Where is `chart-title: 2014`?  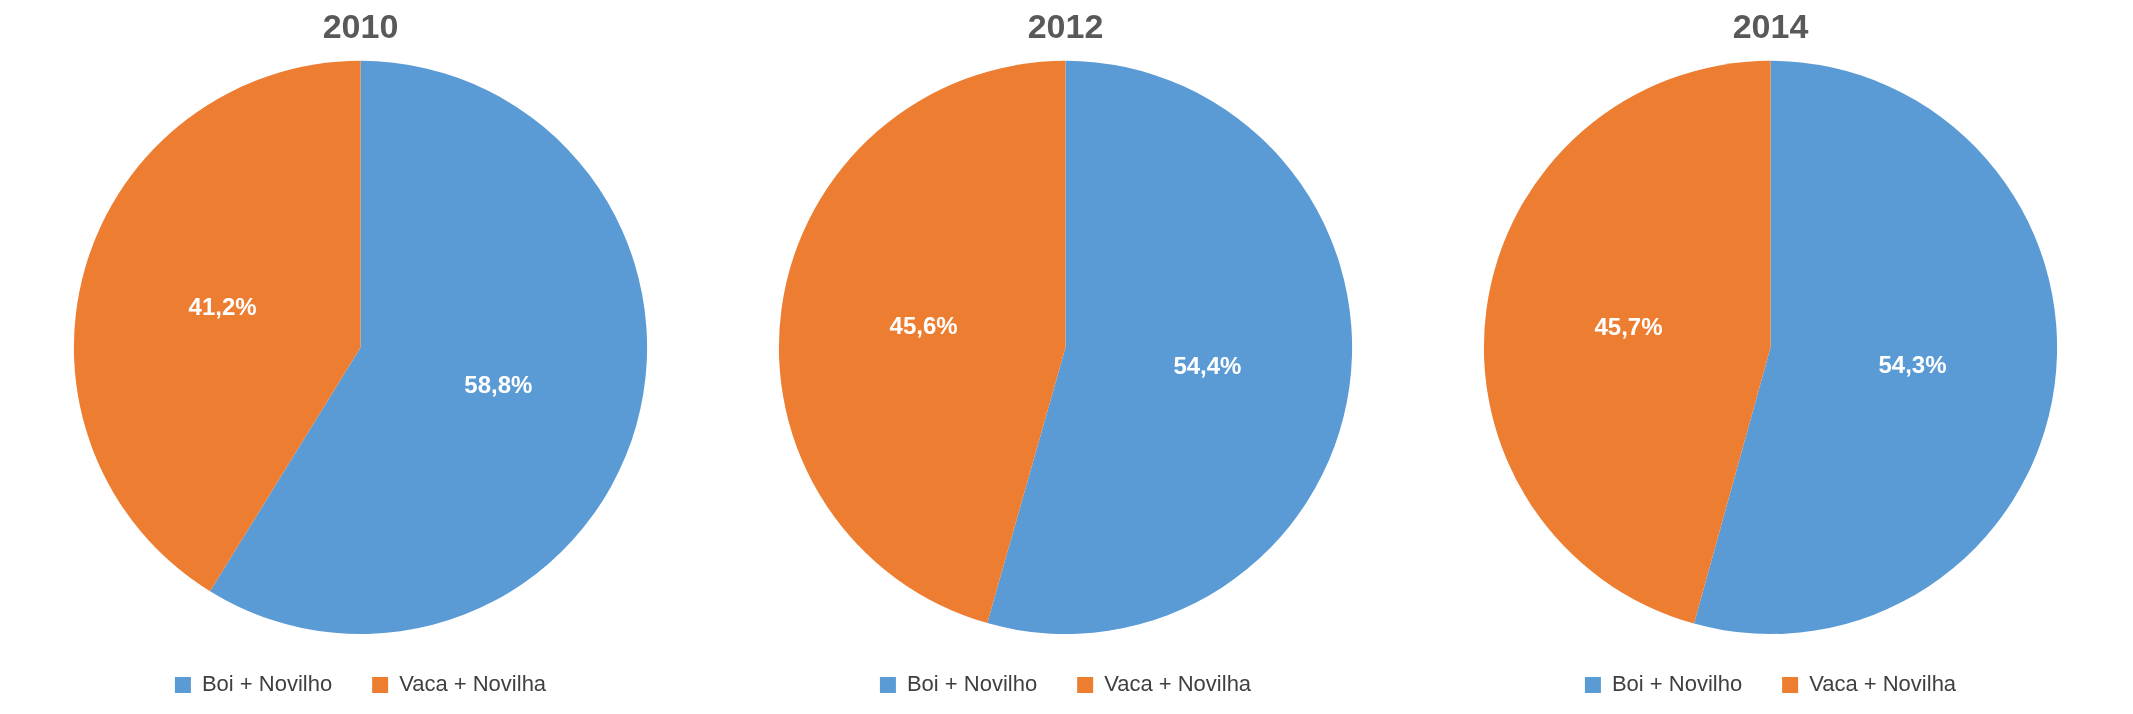 chart-title: 2014 is located at coordinates (1770, 25).